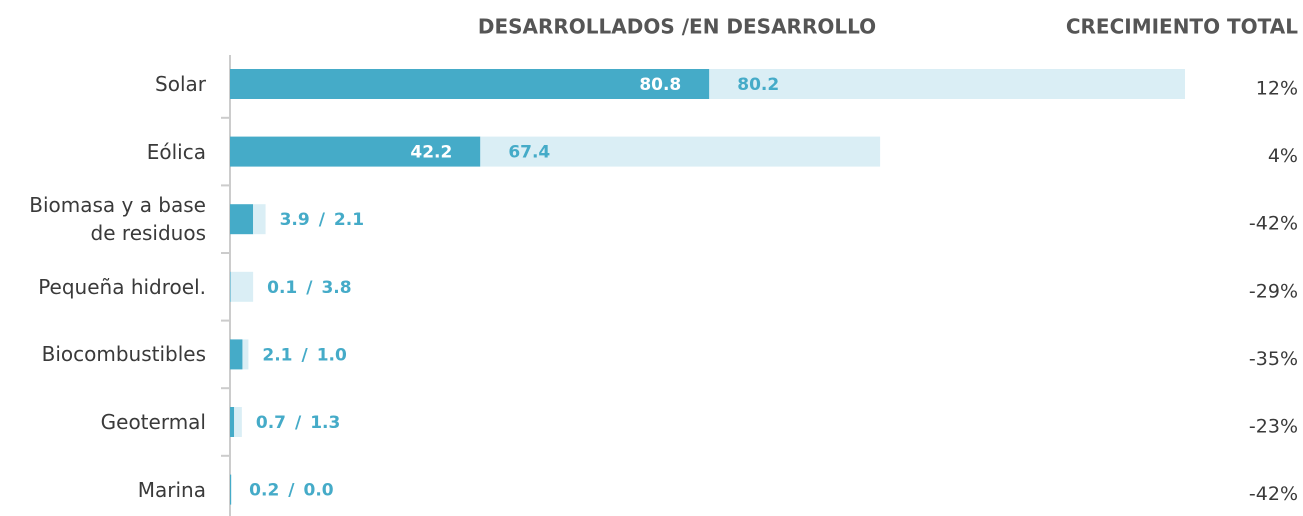  I want to click on value-label: 67.4, so click(529, 153).